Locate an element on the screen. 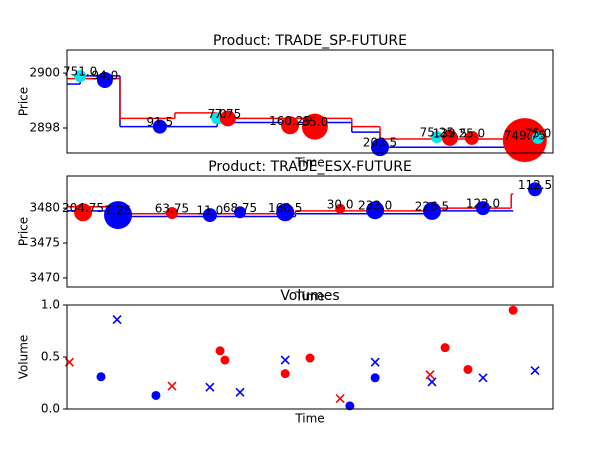 Image resolution: width=614 pixels, height=460 pixels. y-tick-label: 3480 is located at coordinates (44, 208).